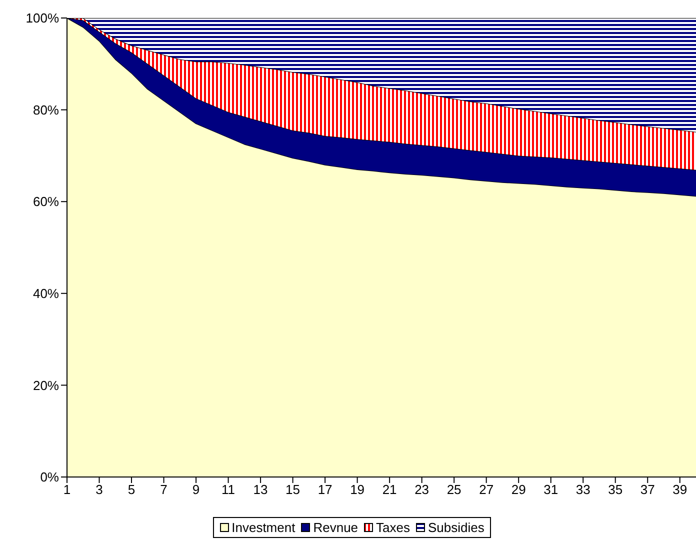 The width and height of the screenshot is (696, 542). What do you see at coordinates (99, 490) in the screenshot?
I see `x-tick-label: 3` at bounding box center [99, 490].